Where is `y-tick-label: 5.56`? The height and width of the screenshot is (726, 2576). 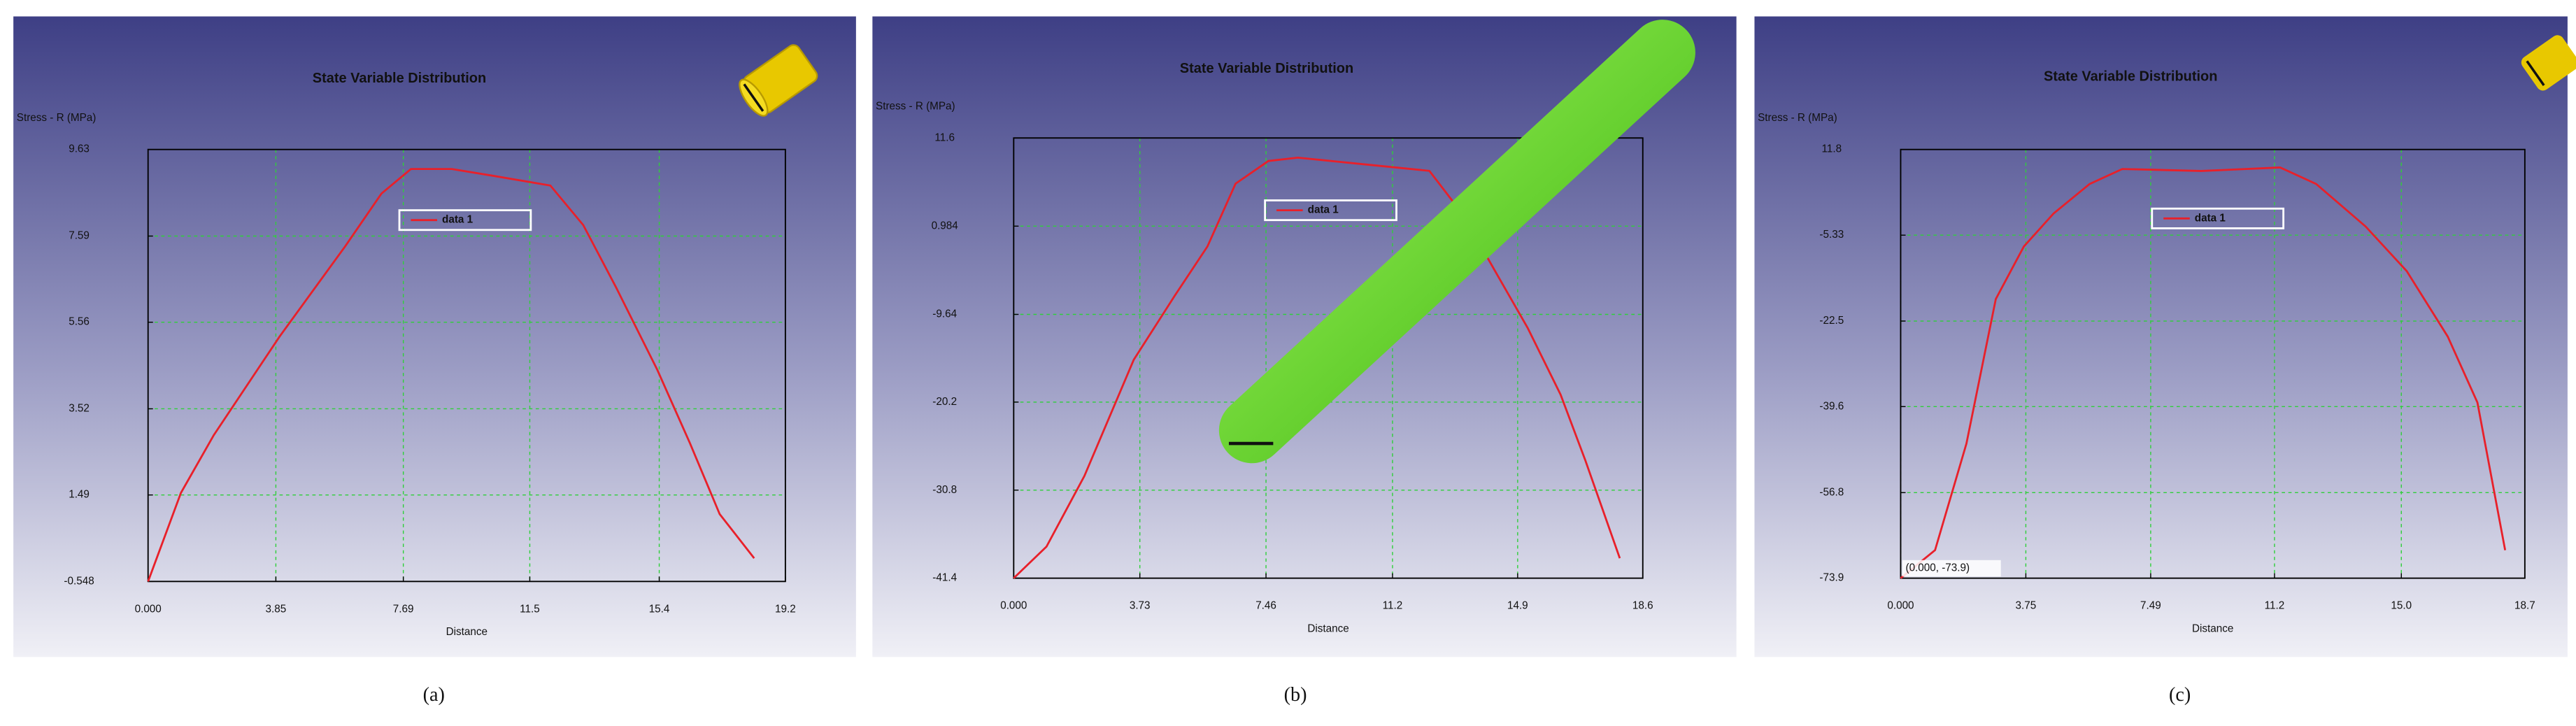
y-tick-label: 5.56 is located at coordinates (79, 322).